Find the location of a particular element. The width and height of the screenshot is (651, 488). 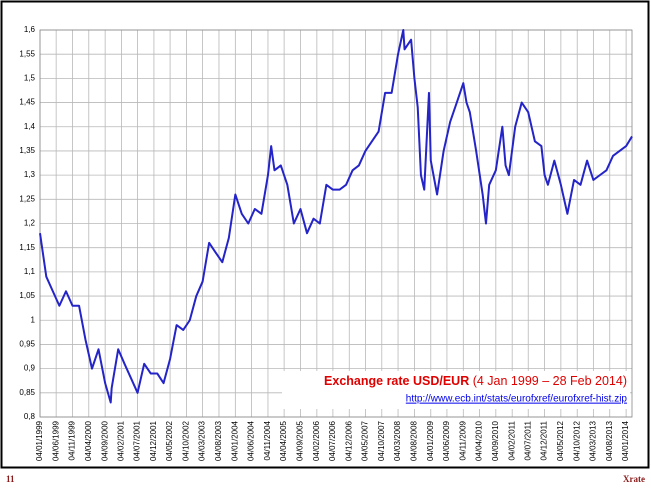

x-tick-label: 04/08/2003 is located at coordinates (218, 440).